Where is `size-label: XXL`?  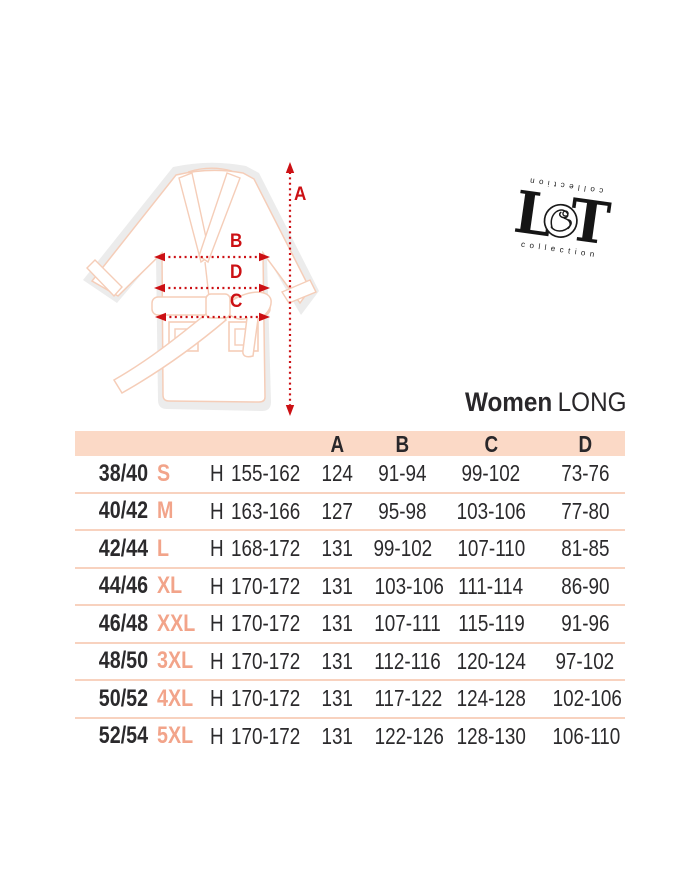
size-label: XXL is located at coordinates (176, 623).